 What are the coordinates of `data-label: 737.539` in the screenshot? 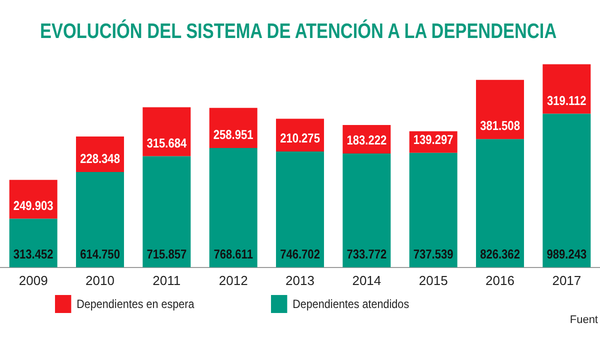 It's located at (433, 254).